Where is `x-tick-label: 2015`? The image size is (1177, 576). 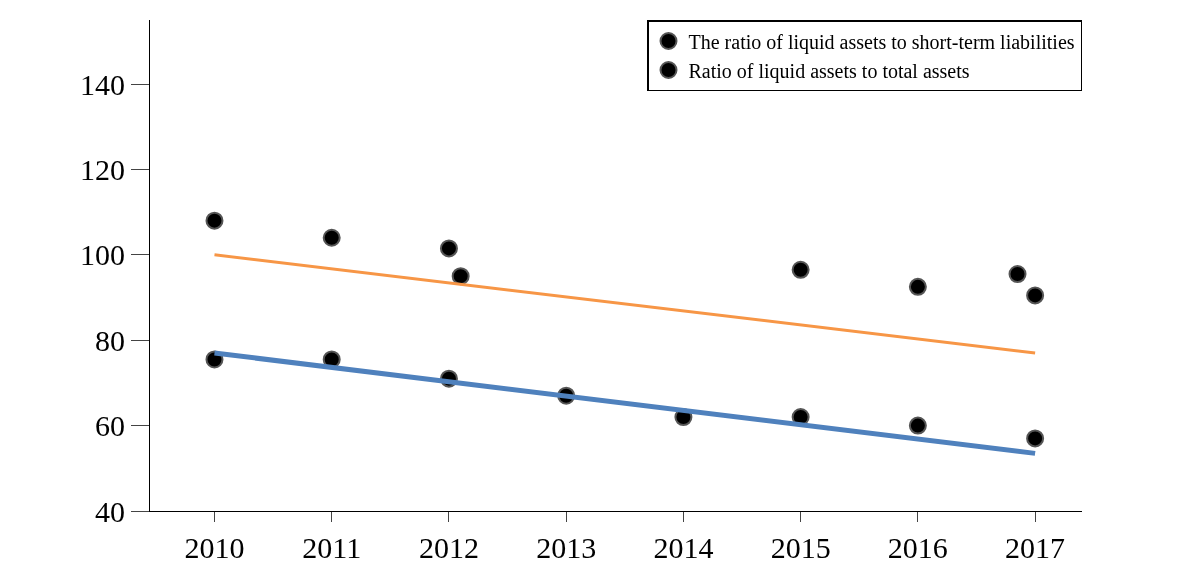 x-tick-label: 2015 is located at coordinates (800, 547).